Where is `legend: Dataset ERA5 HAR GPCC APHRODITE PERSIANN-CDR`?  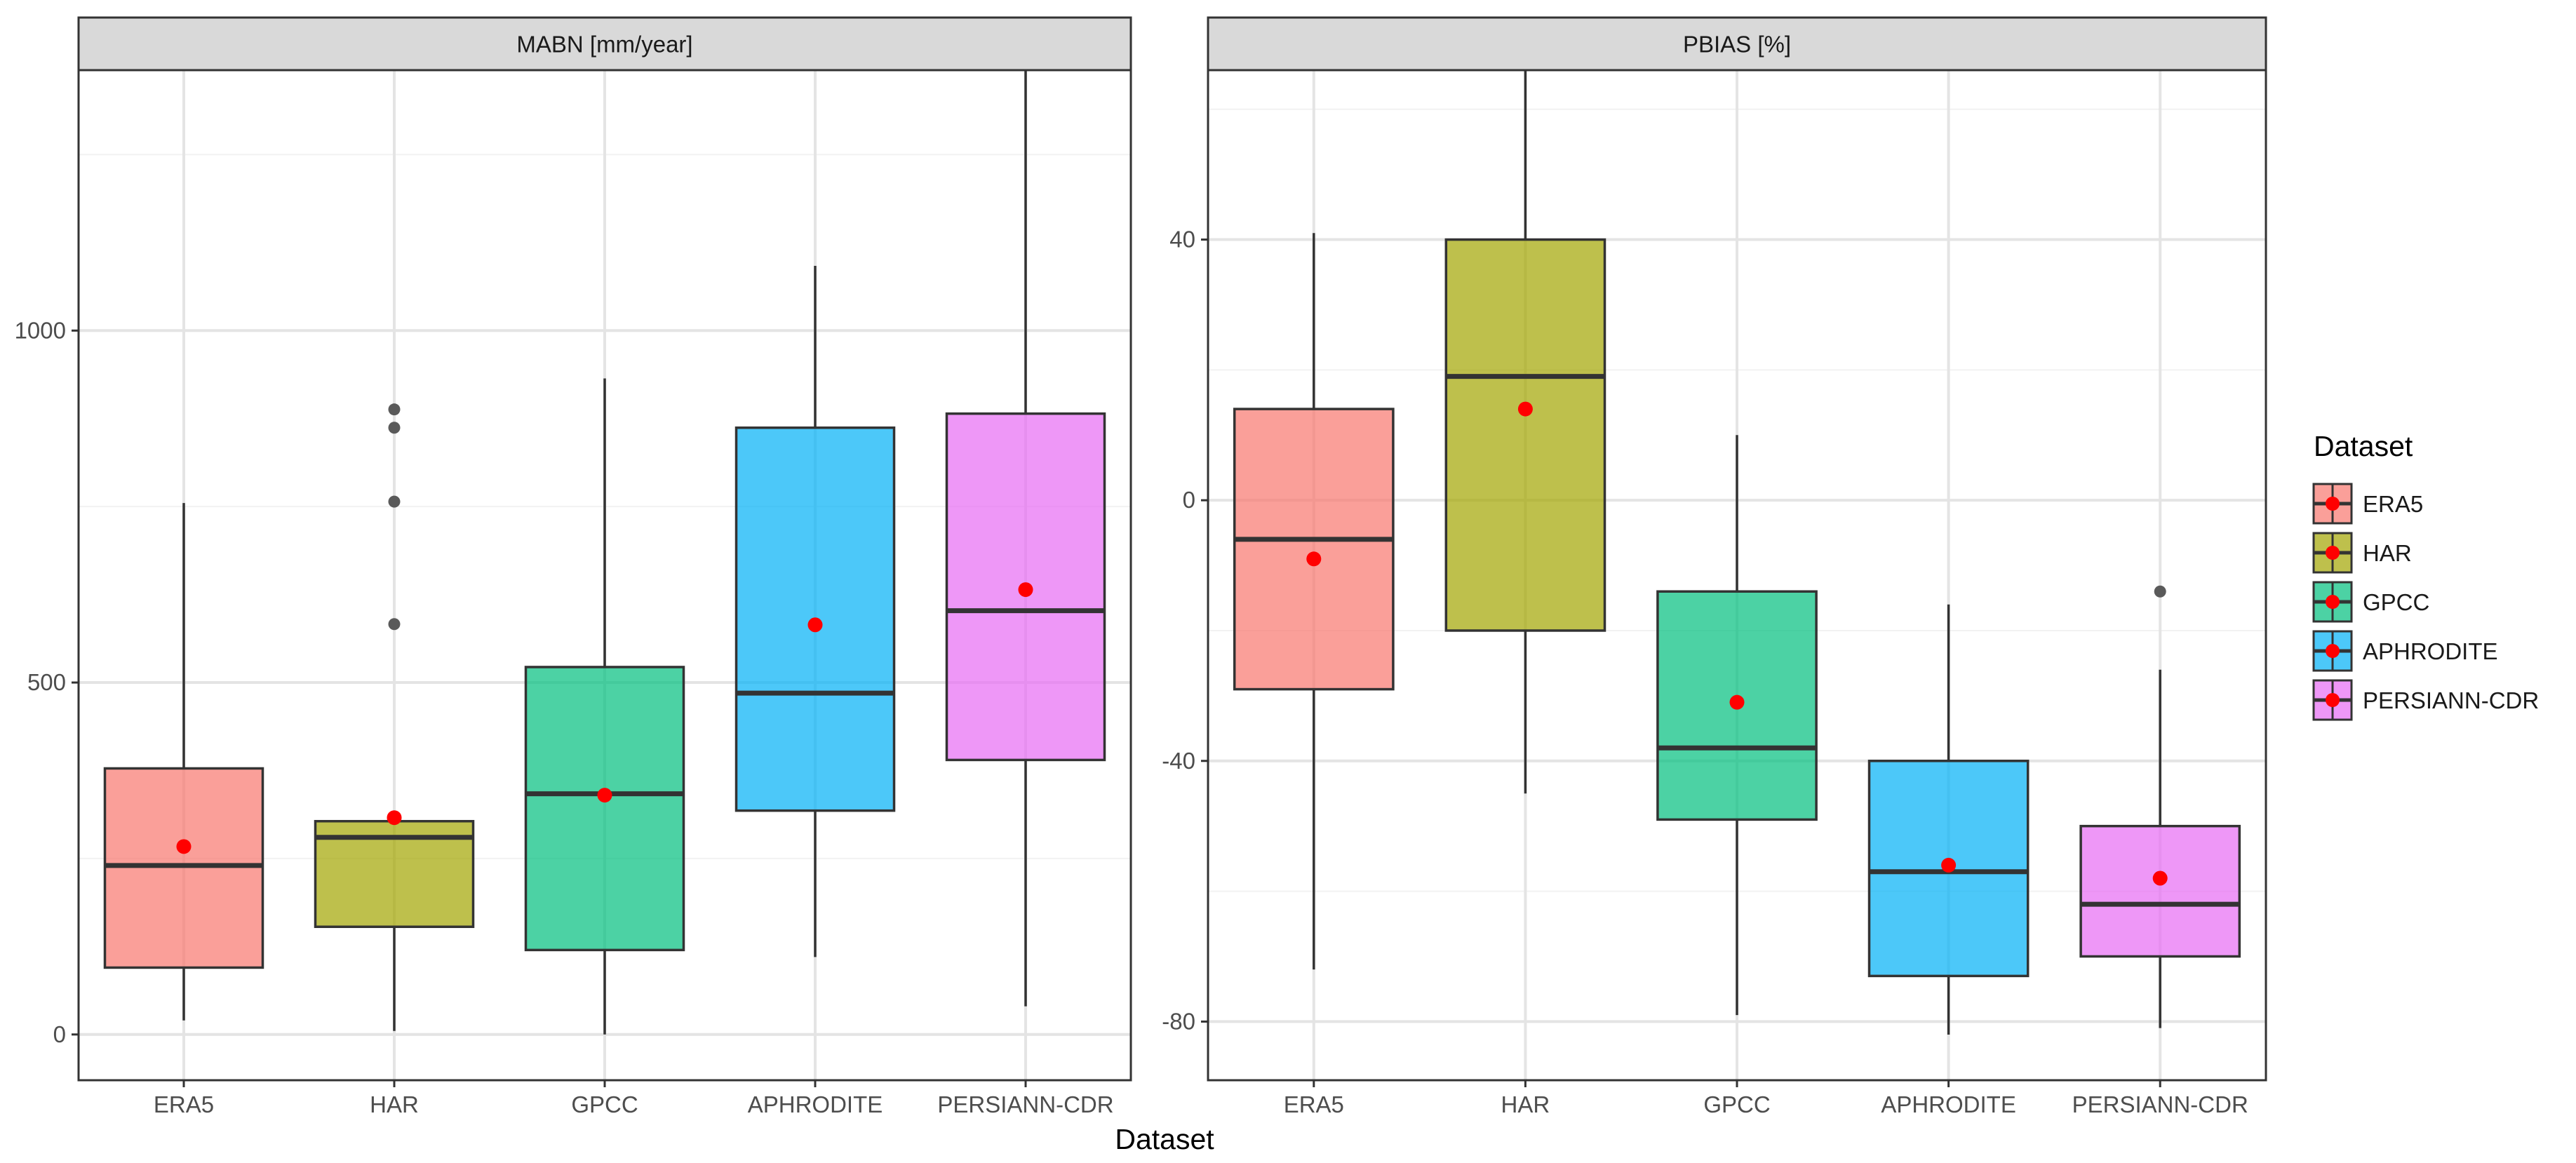 legend: Dataset ERA5 HAR GPCC APHRODITE PERSIANN-CDR is located at coordinates (2425, 575).